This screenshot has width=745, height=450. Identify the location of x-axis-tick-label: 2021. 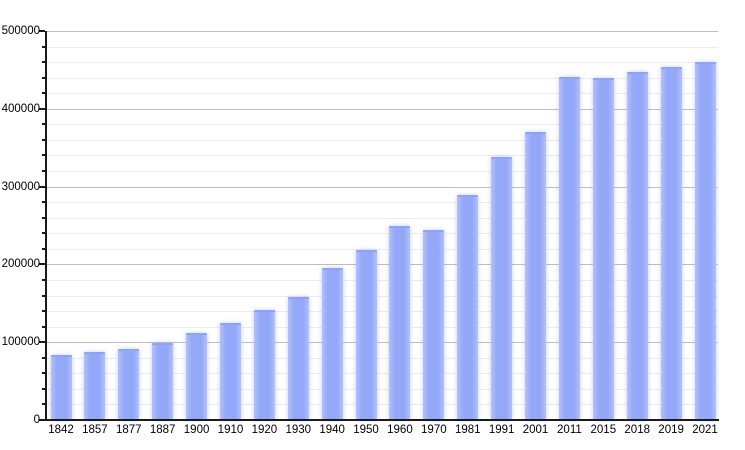
(705, 430).